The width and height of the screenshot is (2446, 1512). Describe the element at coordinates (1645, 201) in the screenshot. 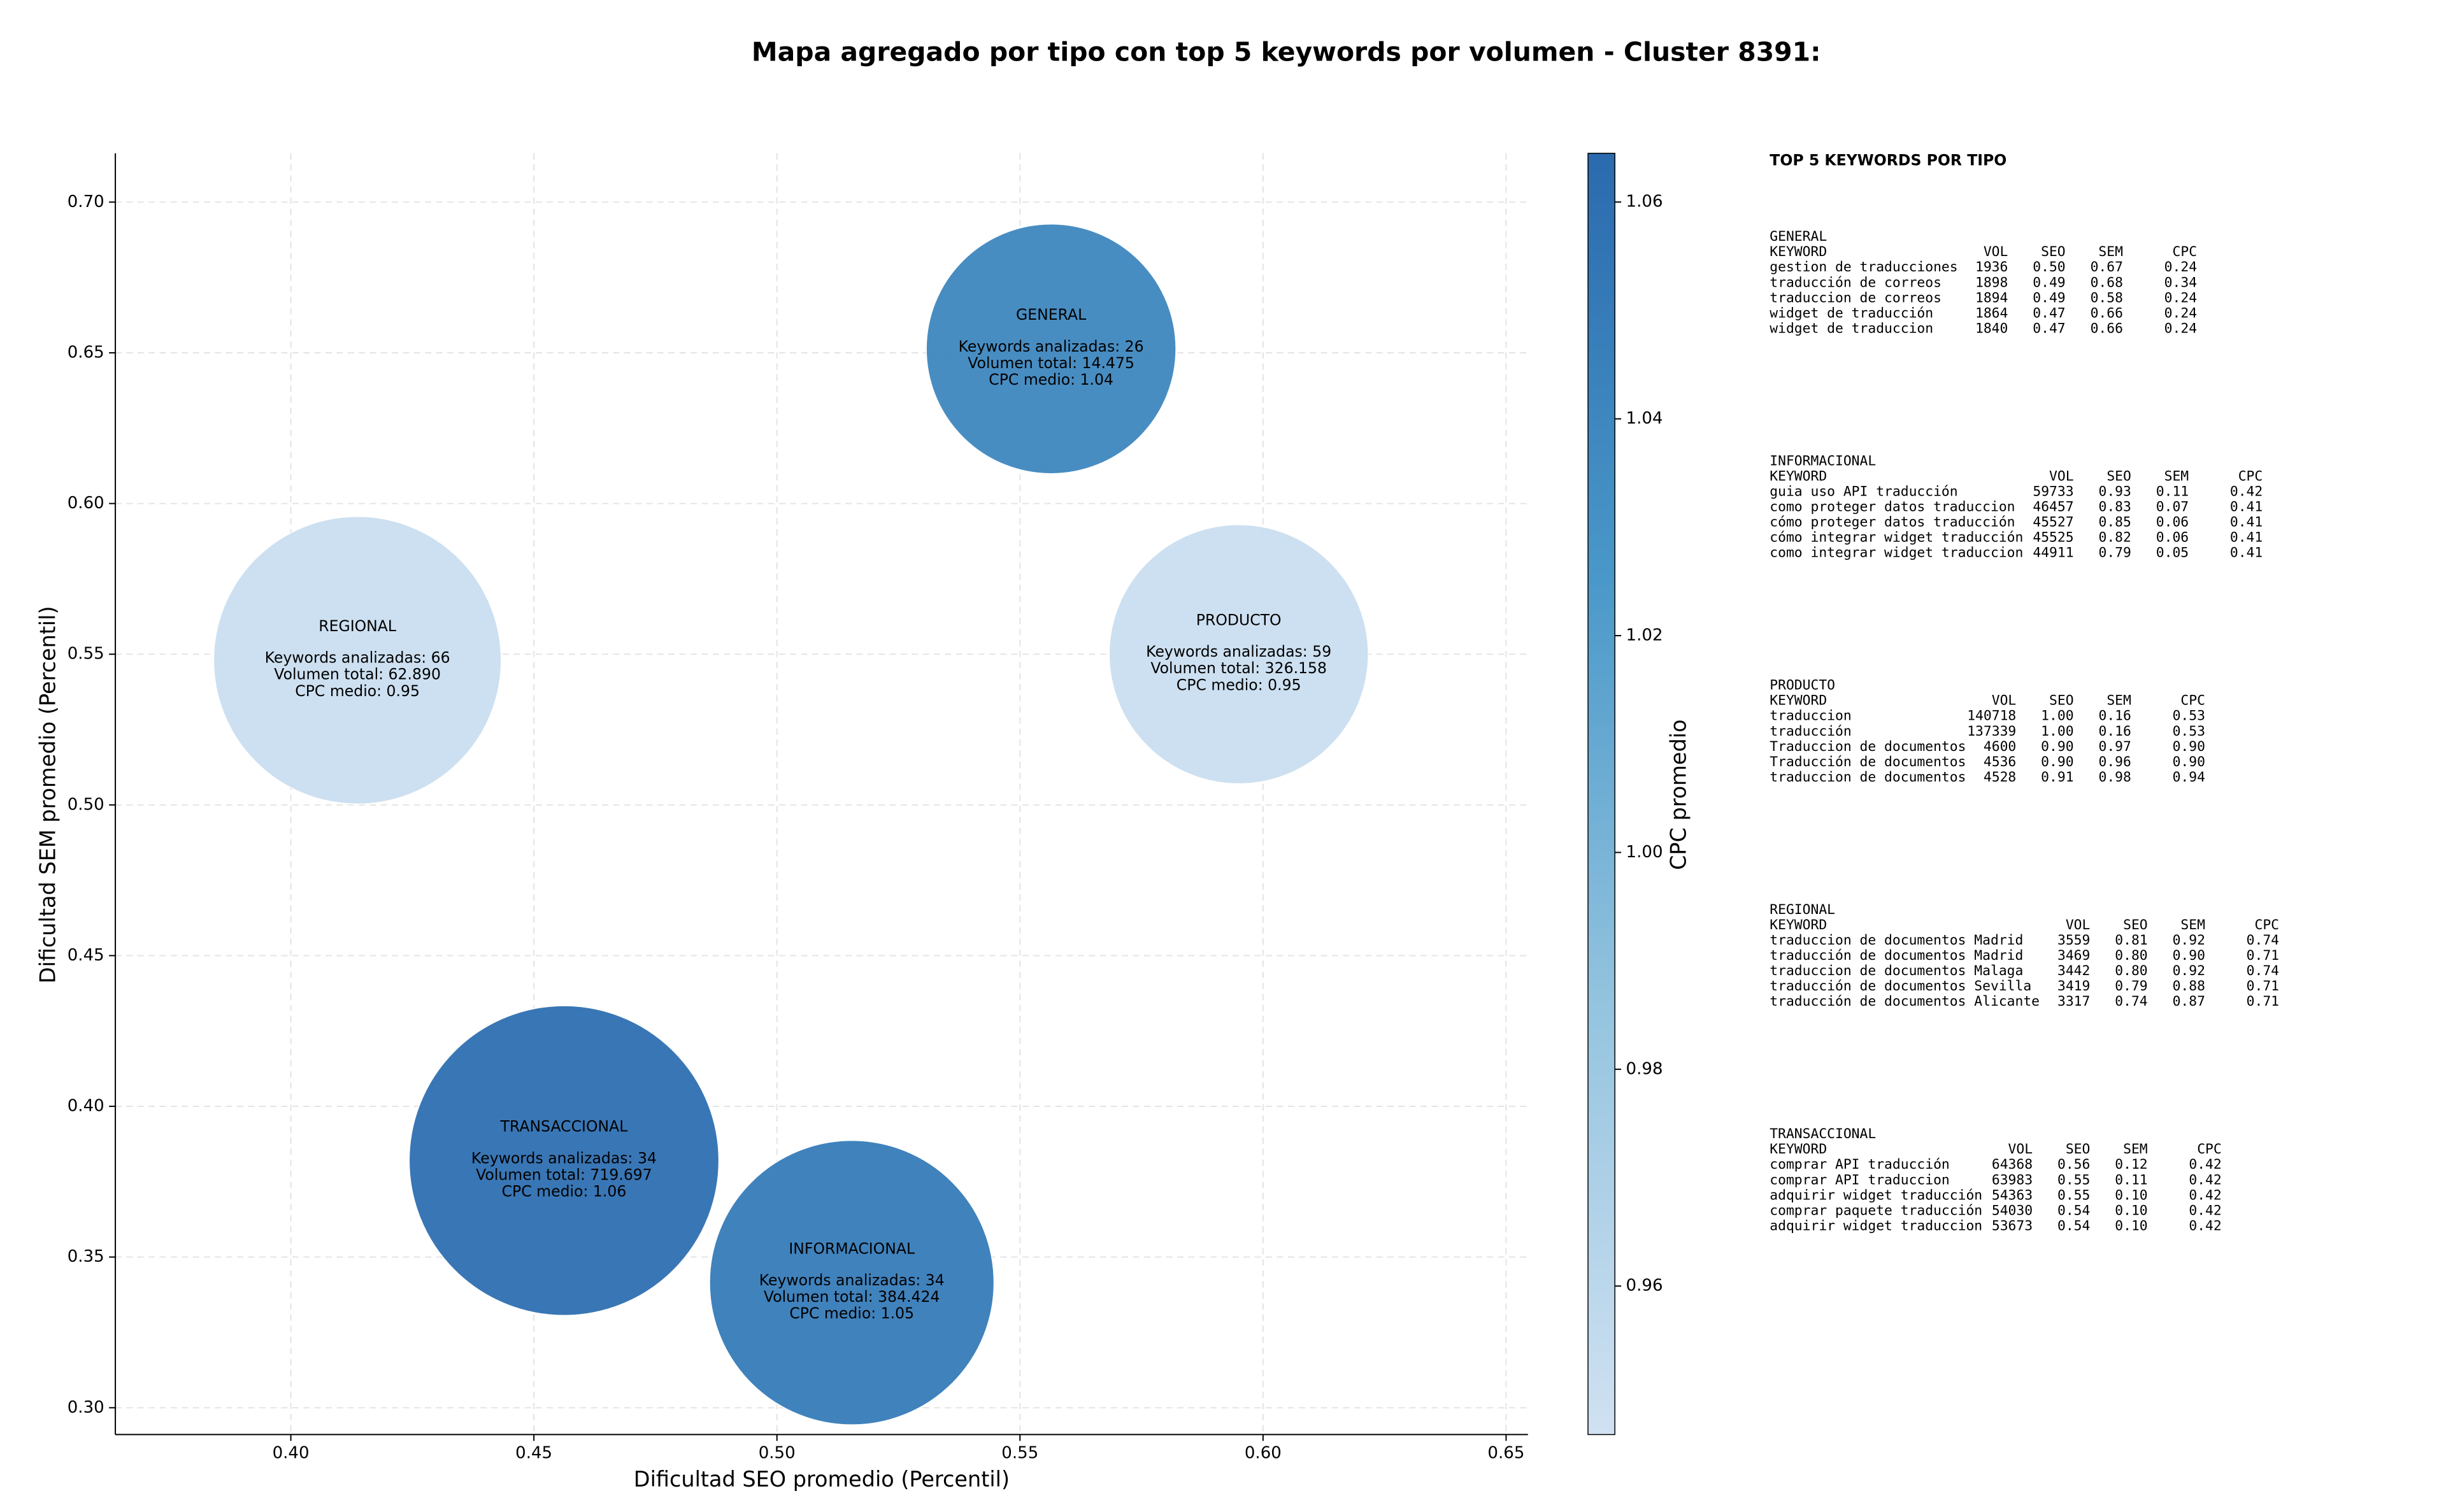

I see `colorbar-tick-label: 1.06` at that location.